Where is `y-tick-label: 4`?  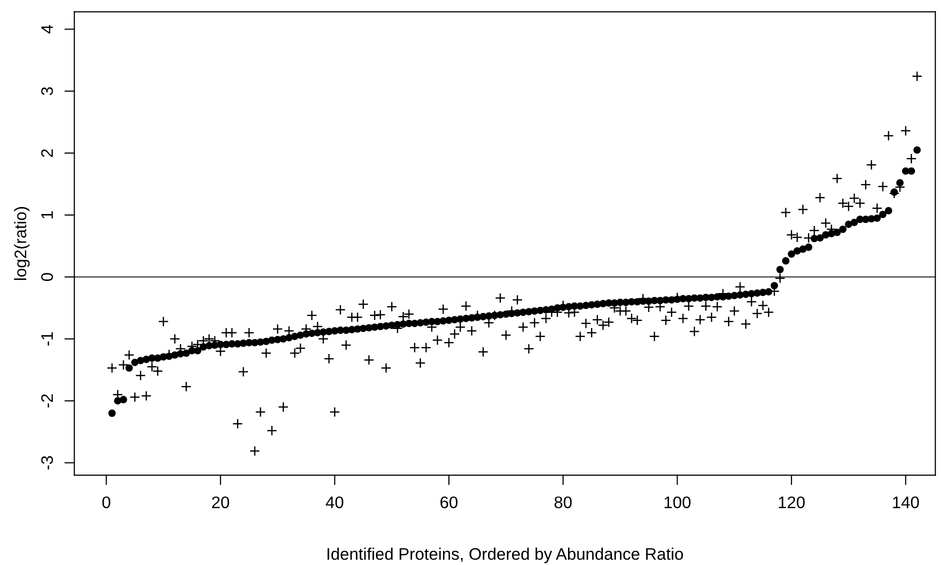
y-tick-label: 4 is located at coordinates (47, 29).